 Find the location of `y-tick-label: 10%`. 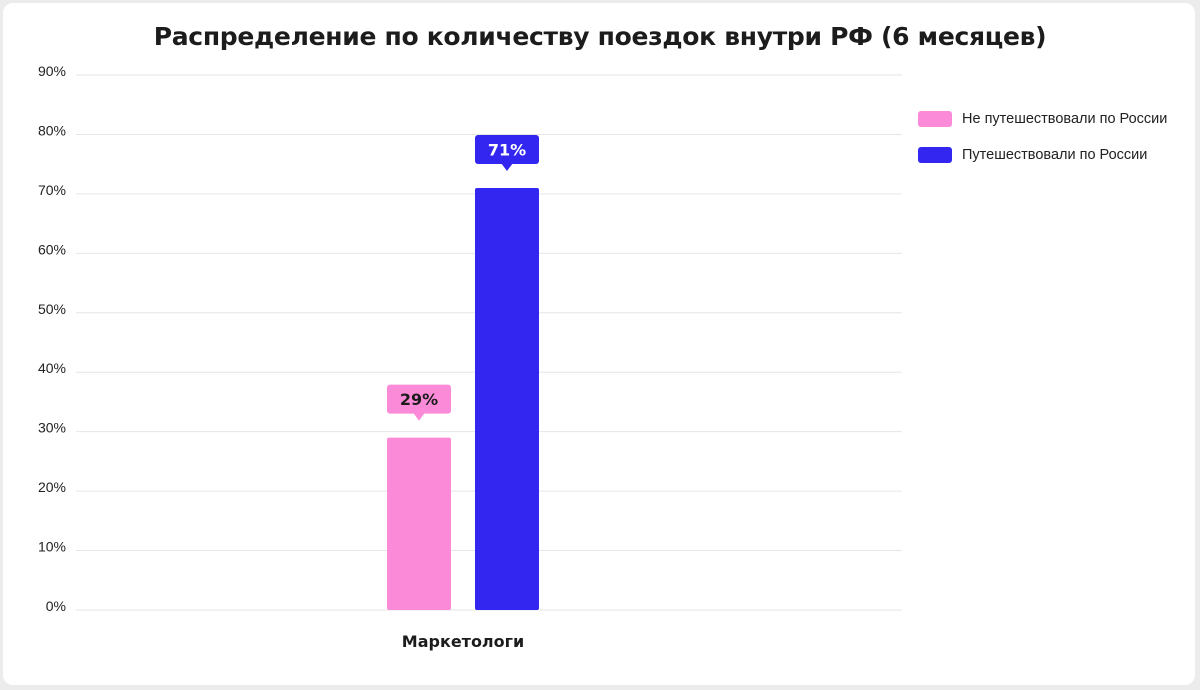

y-tick-label: 10% is located at coordinates (52, 547).